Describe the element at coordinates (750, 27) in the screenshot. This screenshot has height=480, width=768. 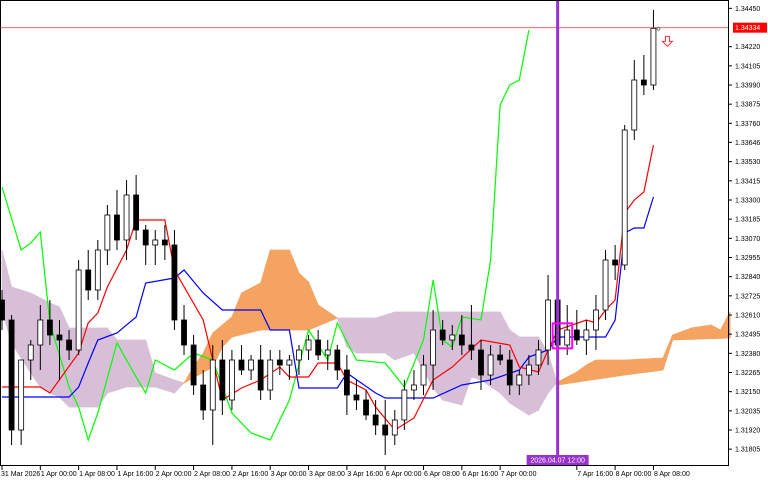
I see `current-price-badge` at that location.